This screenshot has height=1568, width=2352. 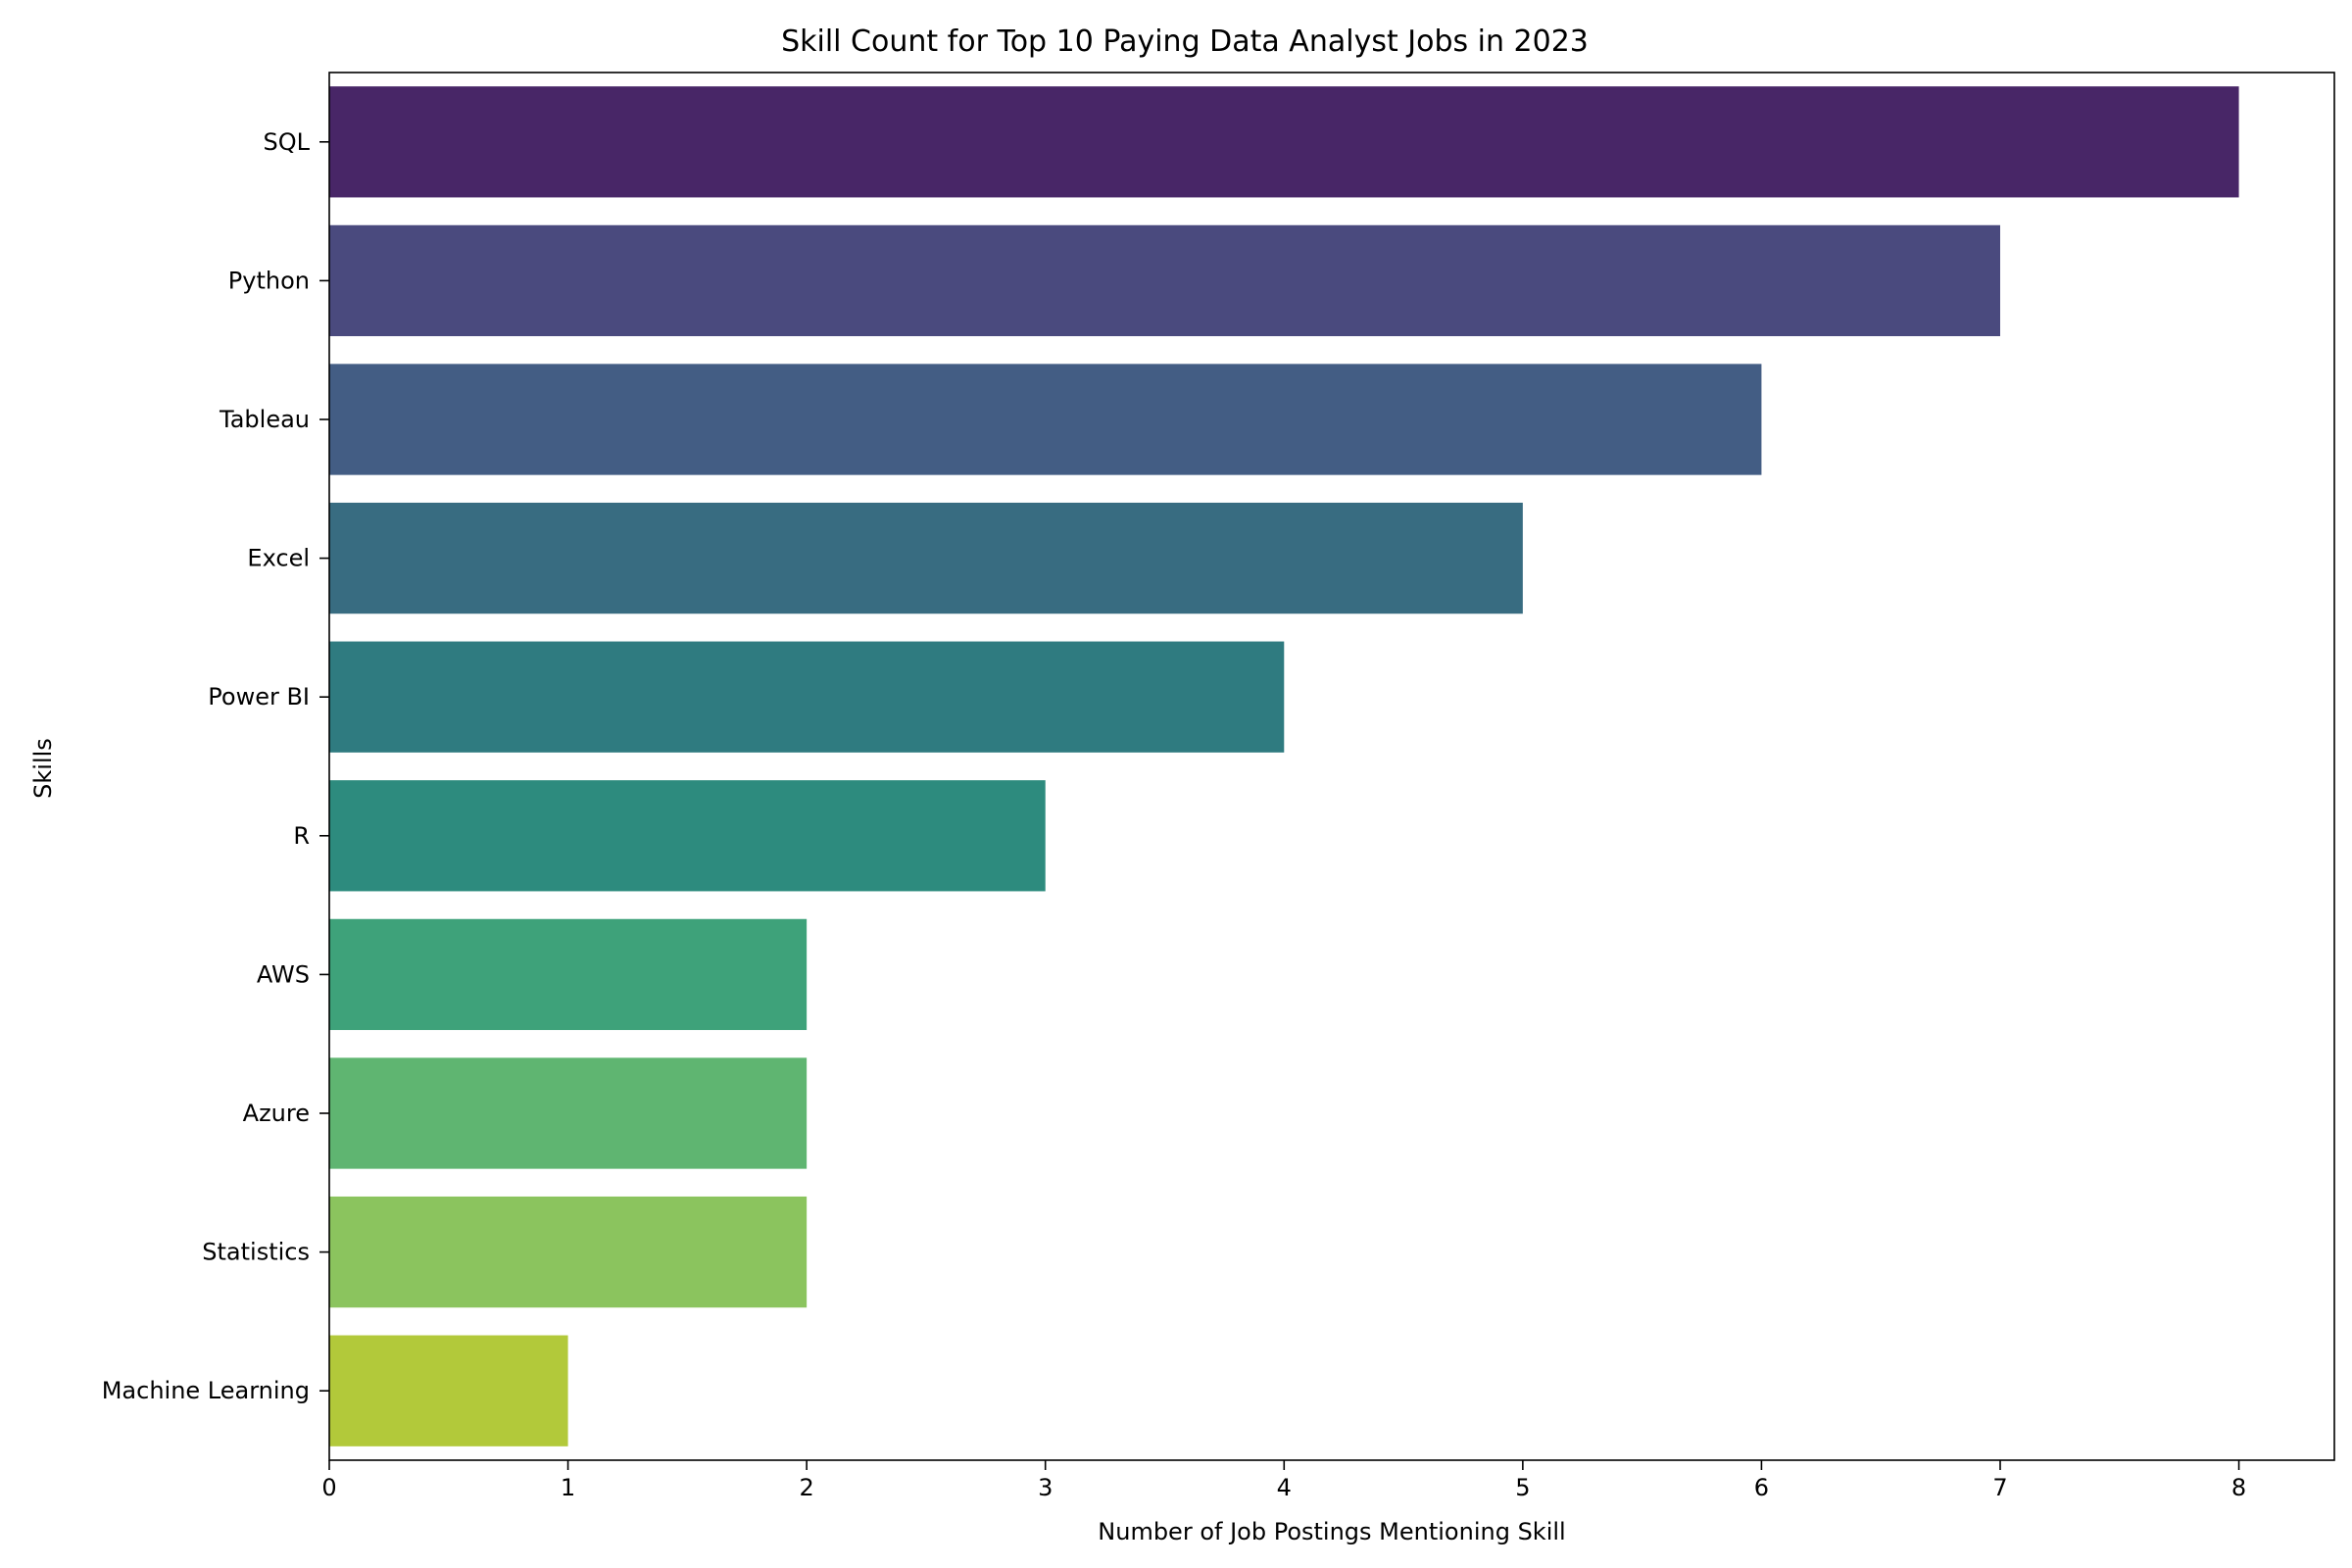 I want to click on y-tick-label-power-bi: Power BI, so click(x=259, y=696).